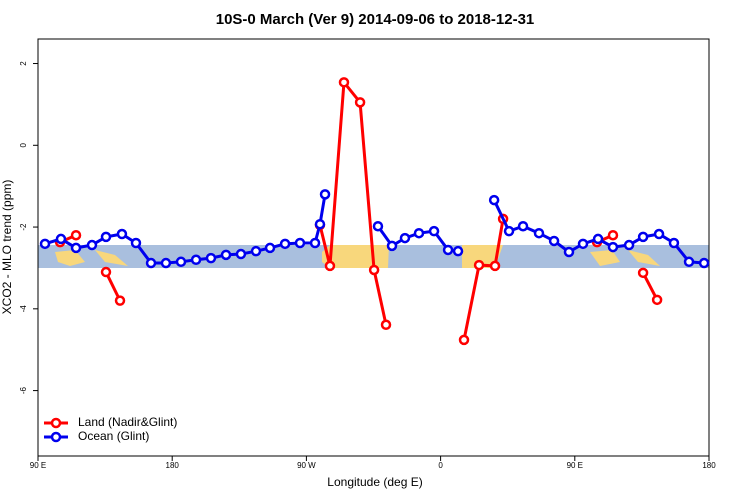 The image size is (750, 500). I want to click on y-tick-label: -2, so click(23, 227).